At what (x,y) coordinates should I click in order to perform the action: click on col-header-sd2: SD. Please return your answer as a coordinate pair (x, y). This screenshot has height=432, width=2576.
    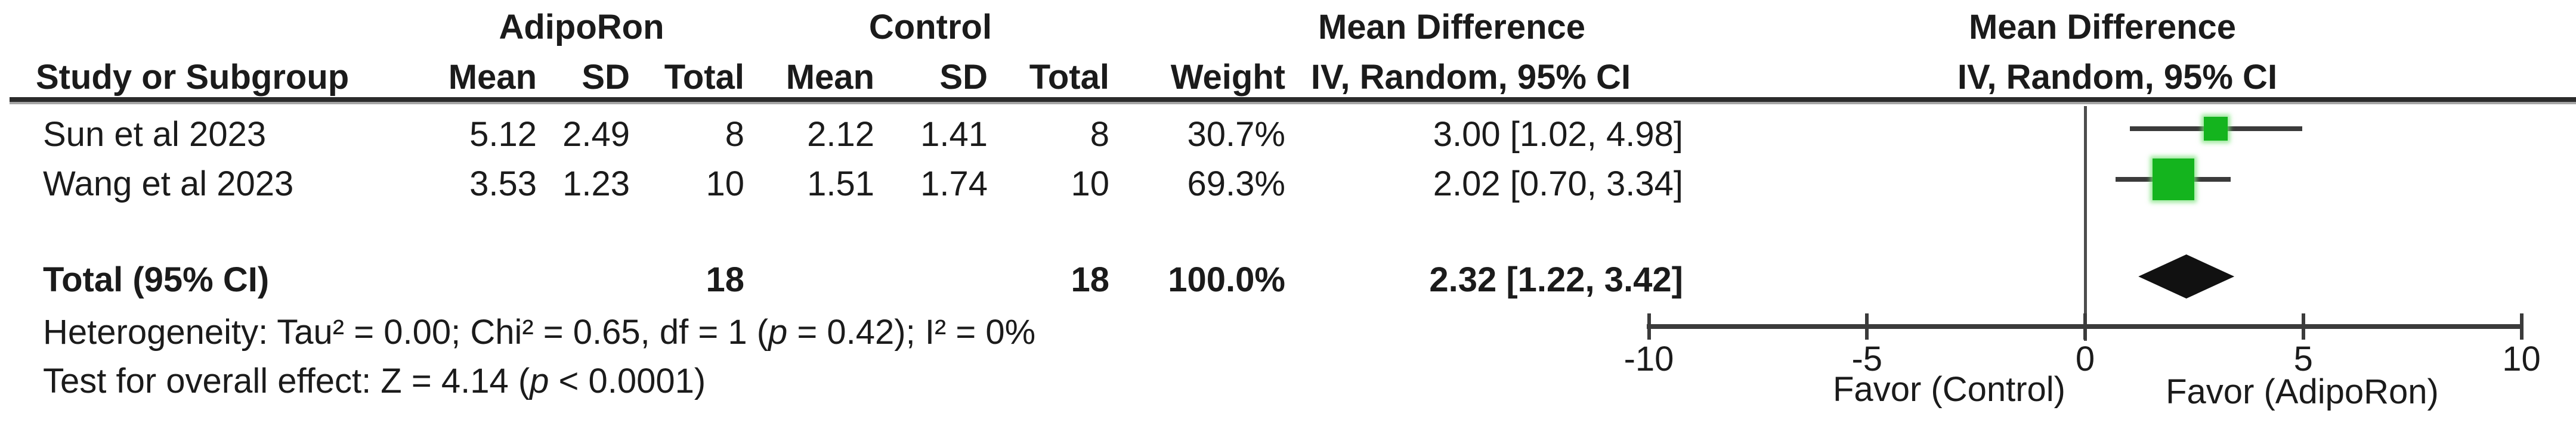
    Looking at the image, I should click on (963, 77).